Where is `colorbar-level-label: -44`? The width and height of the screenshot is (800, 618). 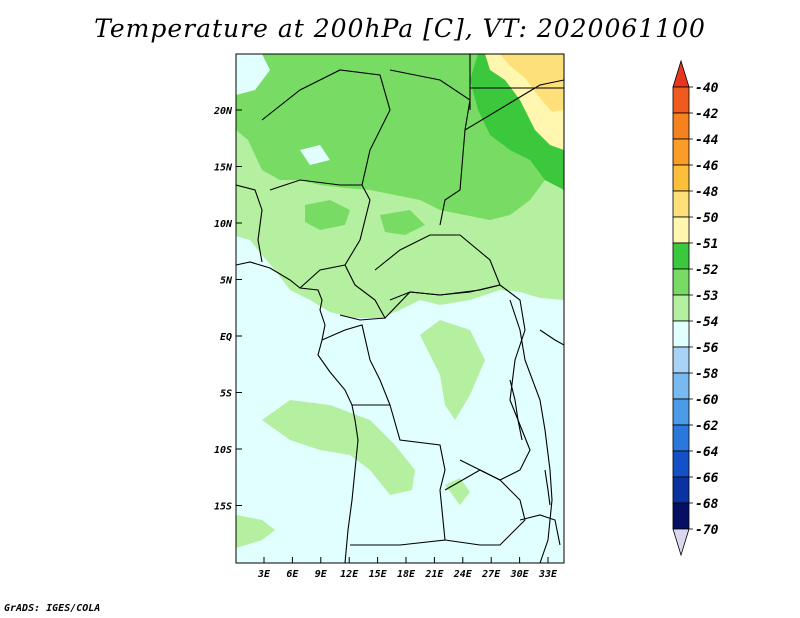
colorbar-level-label: -44 is located at coordinates (707, 140).